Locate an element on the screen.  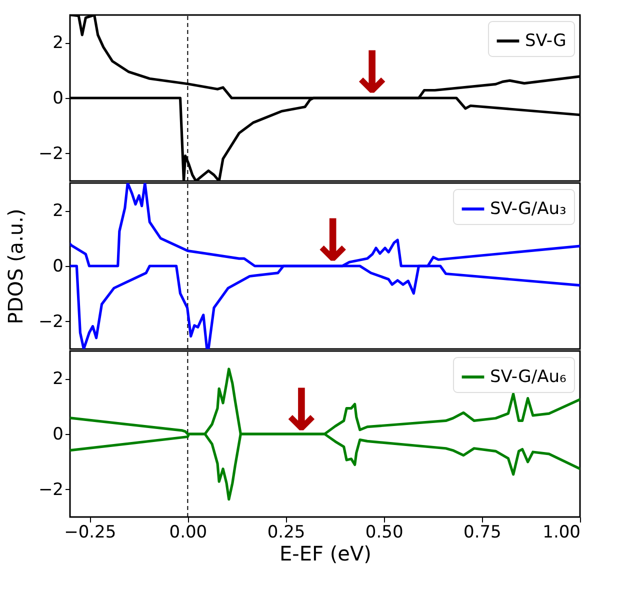
x-tick-label: 0.75 is located at coordinates (482, 532).